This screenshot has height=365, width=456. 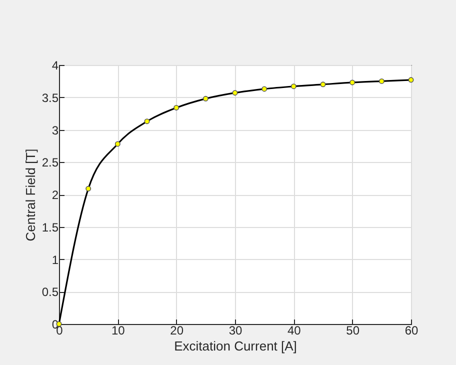 What do you see at coordinates (411, 331) in the screenshot?
I see `x-tick-label: 60` at bounding box center [411, 331].